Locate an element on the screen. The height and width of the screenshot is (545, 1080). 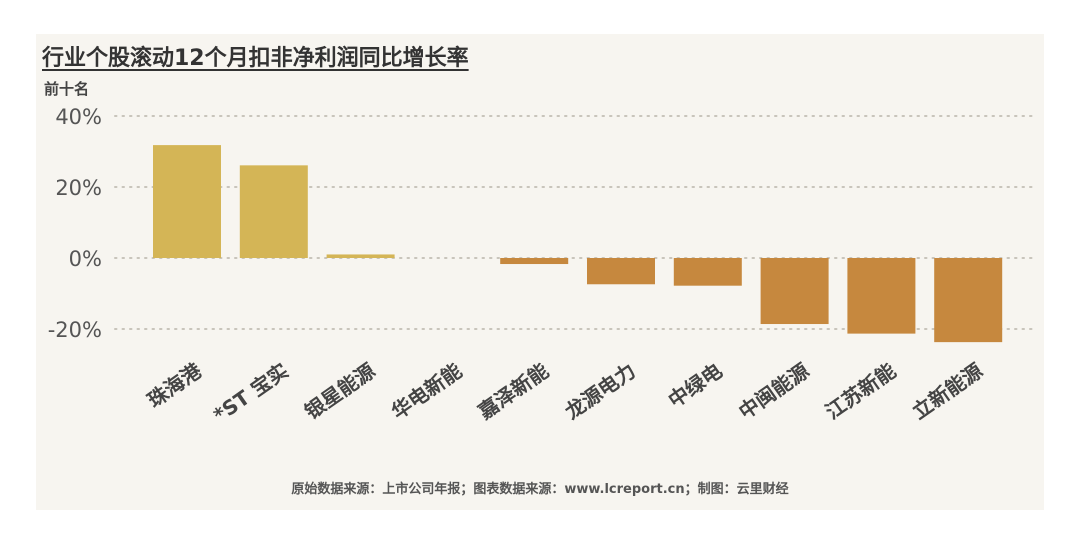
y-tick-label: 20% is located at coordinates (78, 188).